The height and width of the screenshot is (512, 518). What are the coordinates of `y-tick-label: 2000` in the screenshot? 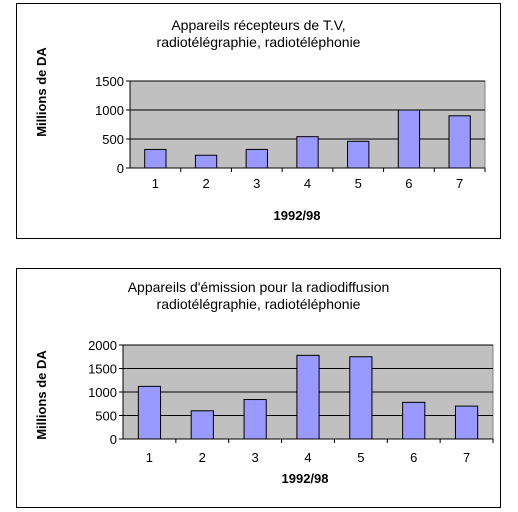 It's located at (102, 345).